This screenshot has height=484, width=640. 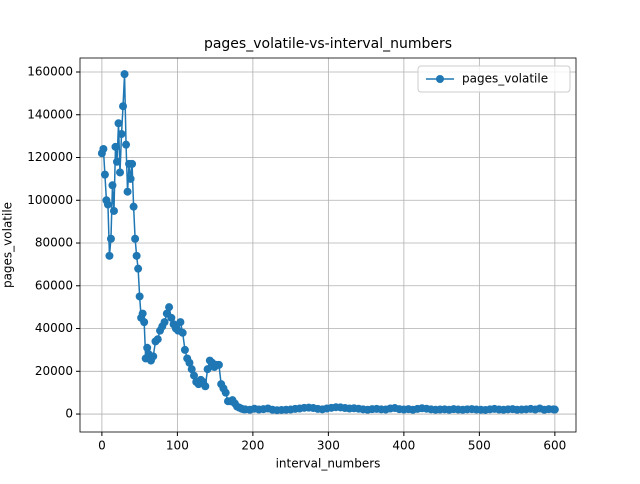 What do you see at coordinates (554, 446) in the screenshot?
I see `x-tick-label: 600` at bounding box center [554, 446].